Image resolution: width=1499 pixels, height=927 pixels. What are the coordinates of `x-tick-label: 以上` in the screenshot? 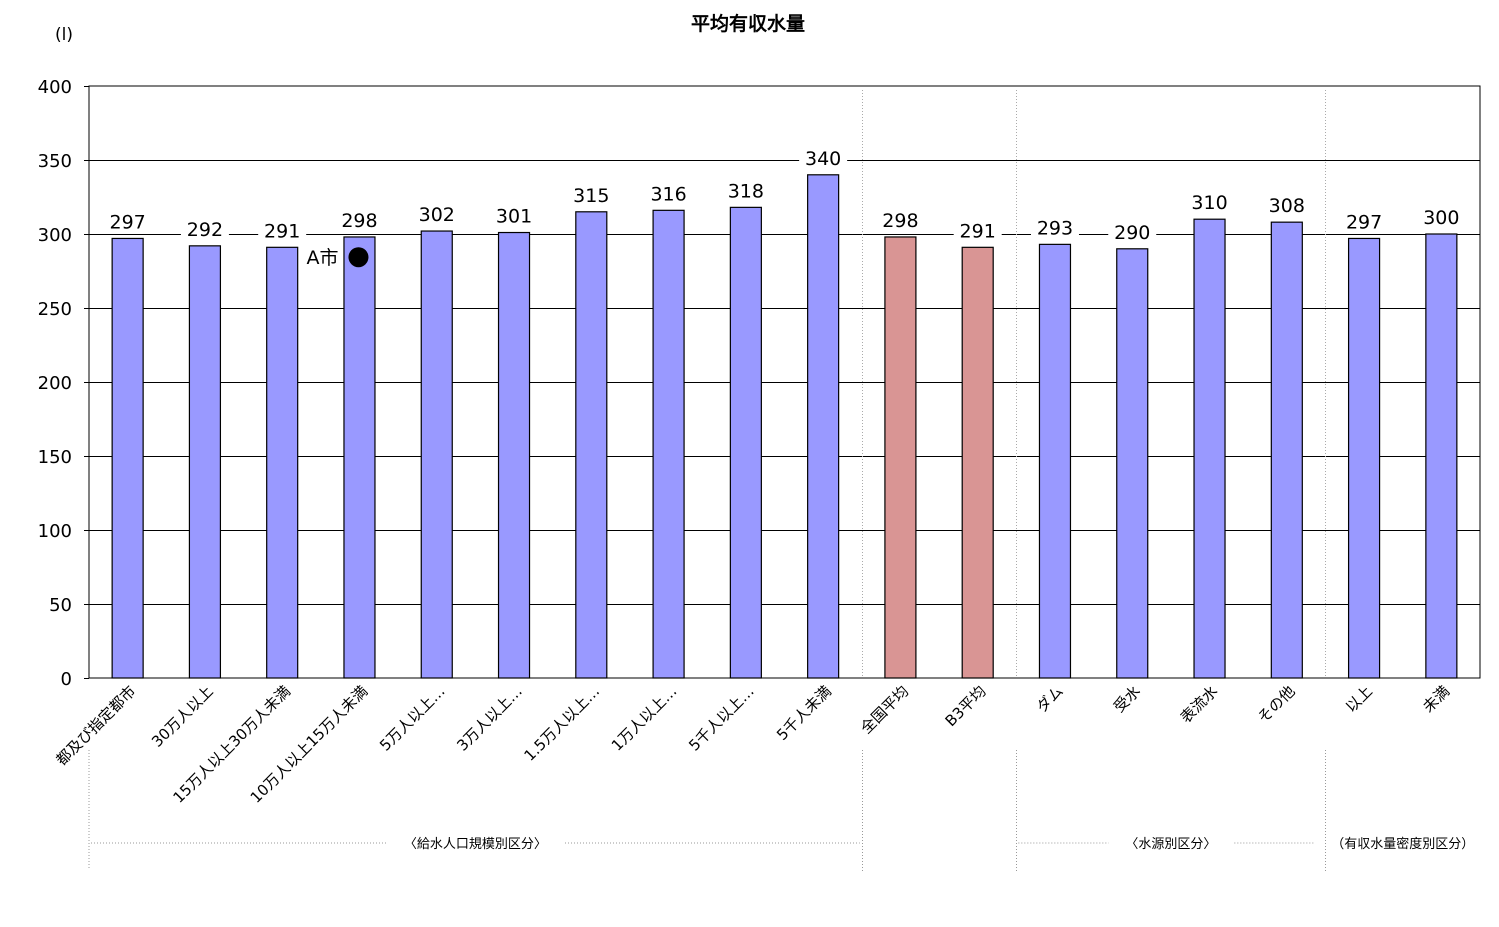 It's located at (1359, 699).